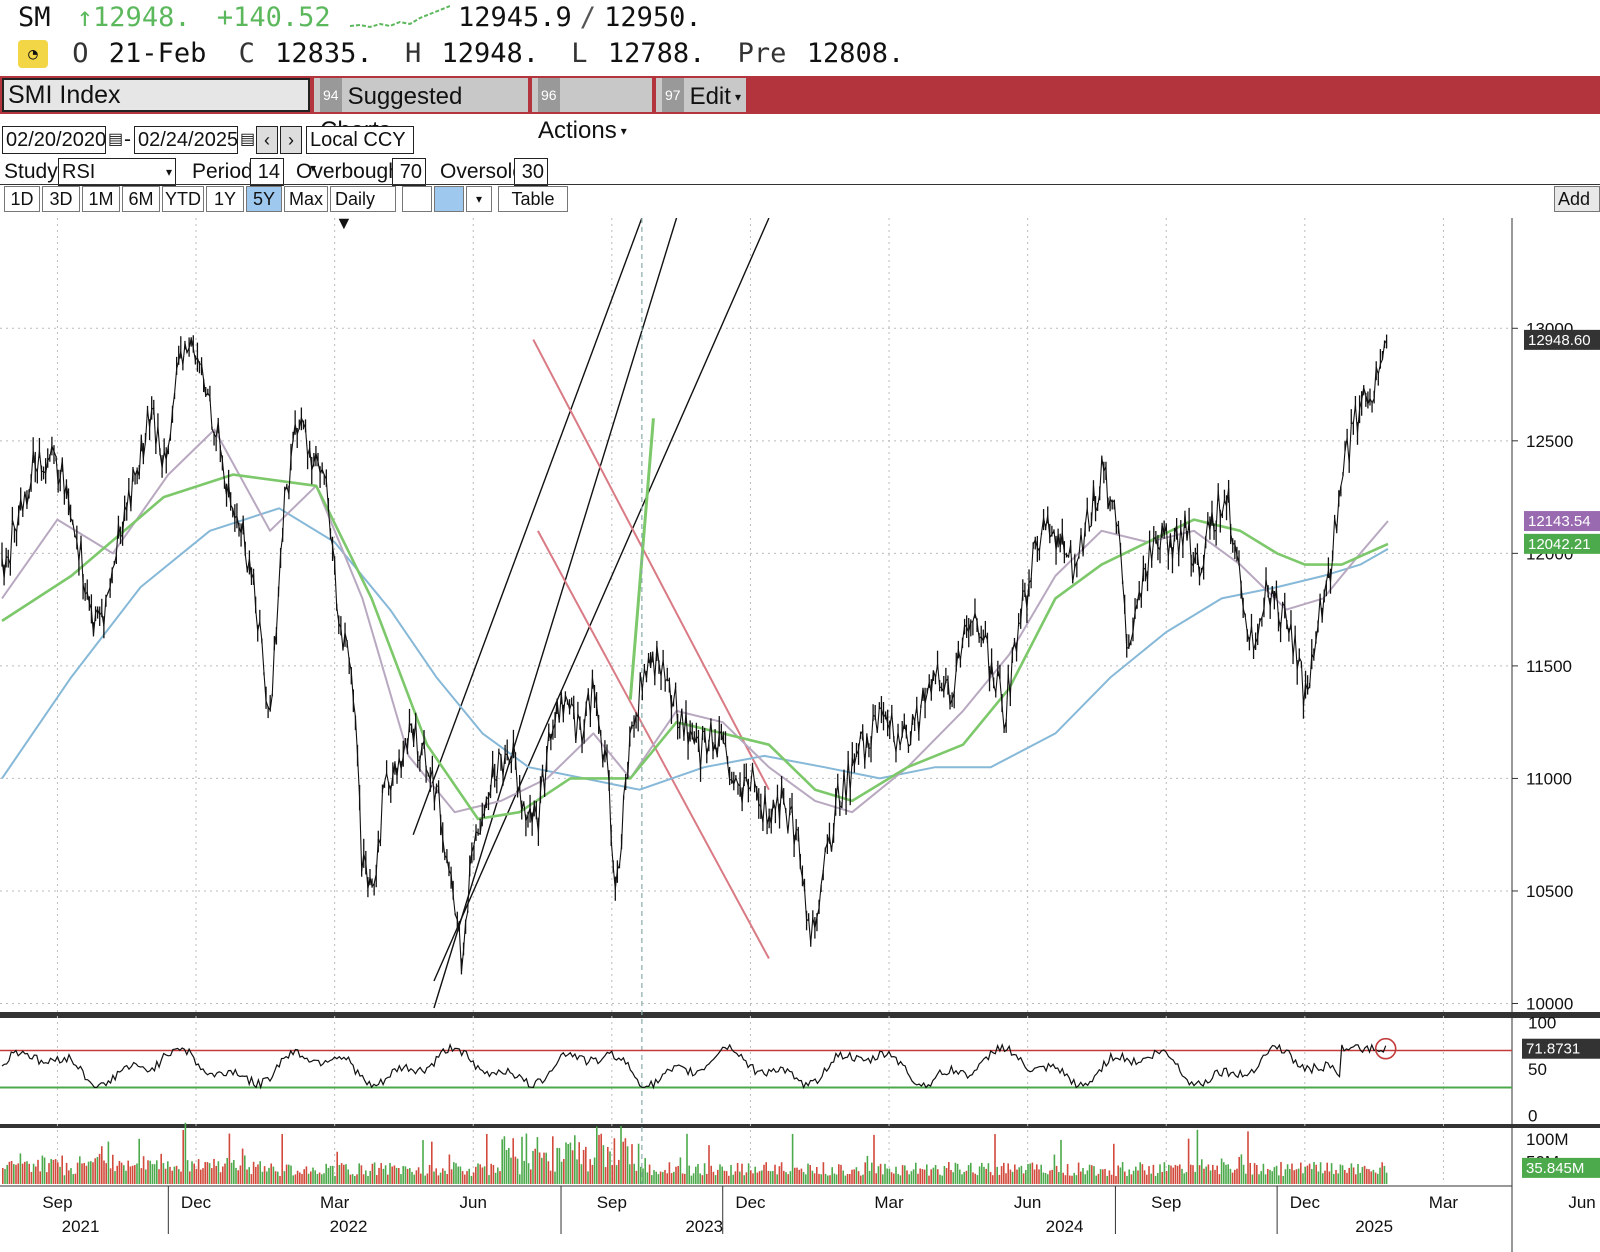 This screenshot has width=1600, height=1252. I want to click on range-5y-button: 5Y, so click(264, 199).